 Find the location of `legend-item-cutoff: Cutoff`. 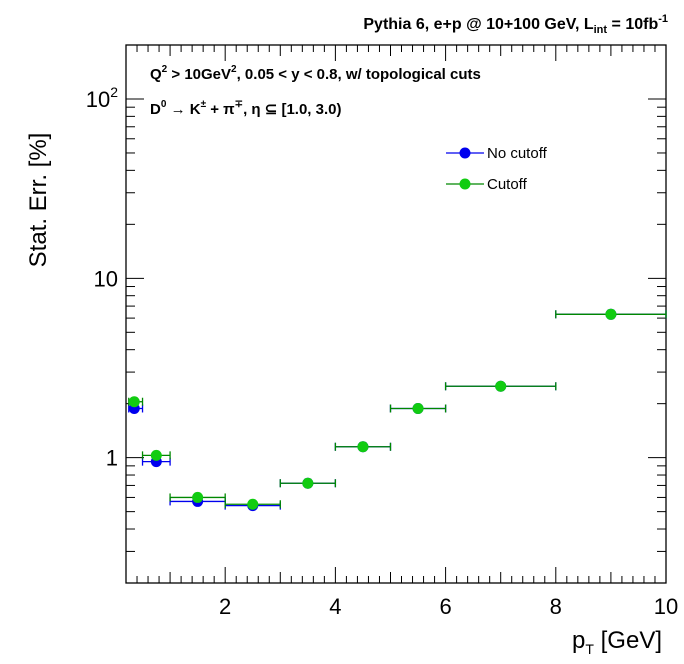

legend-item-cutoff: Cutoff is located at coordinates (487, 184).